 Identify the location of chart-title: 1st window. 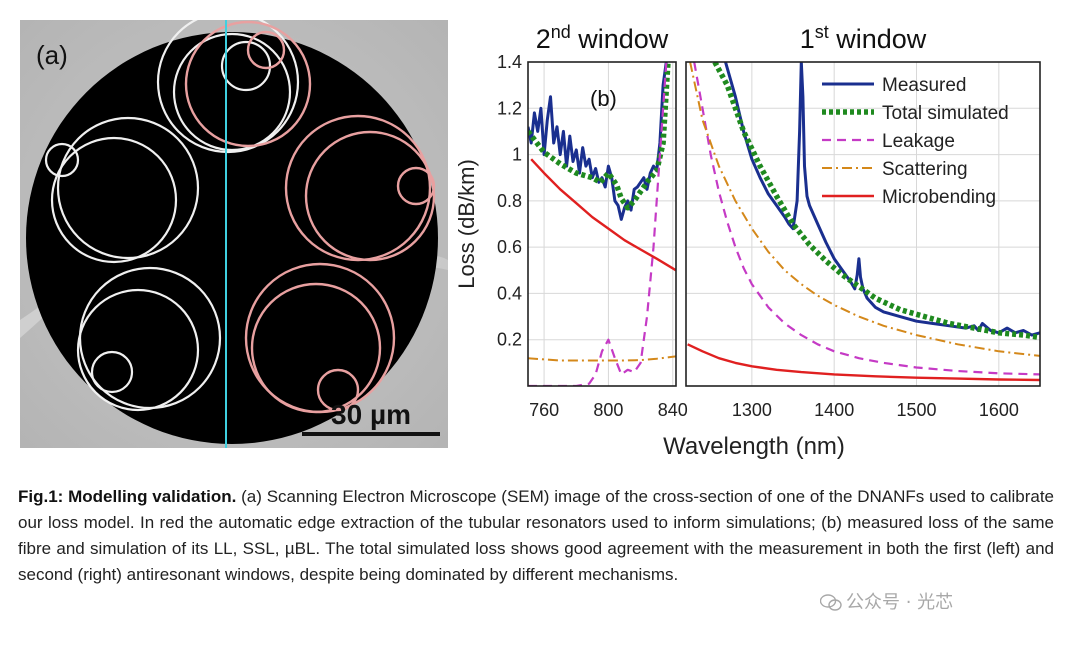
(863, 38).